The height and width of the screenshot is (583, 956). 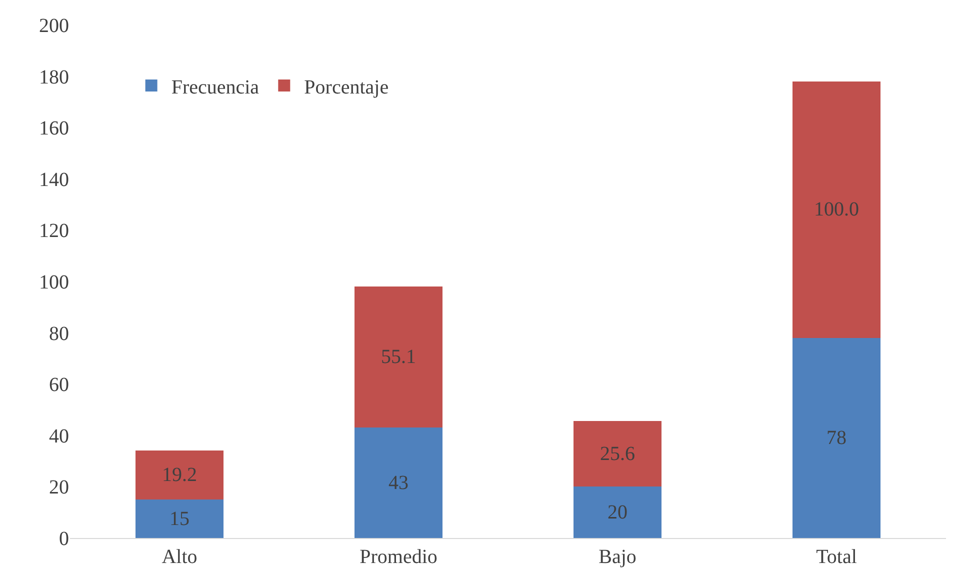 I want to click on data-label: 78, so click(x=836, y=437).